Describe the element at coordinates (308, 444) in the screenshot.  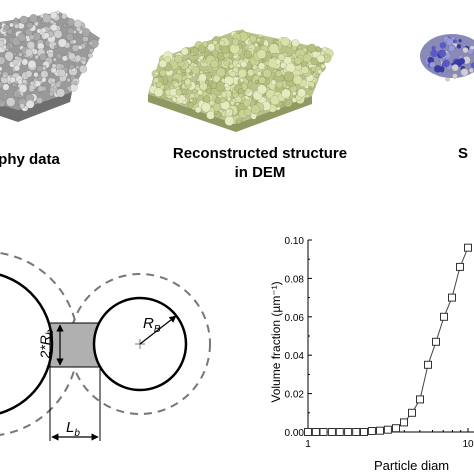
I see `x-tick-label: 1` at that location.